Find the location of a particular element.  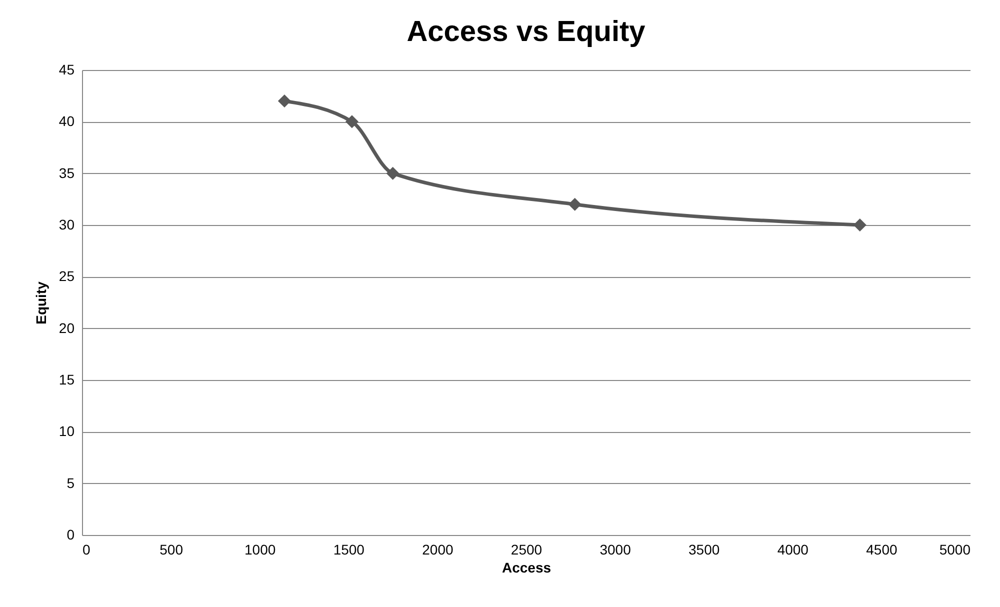

x-tick-label: 4500 is located at coordinates (882, 550).